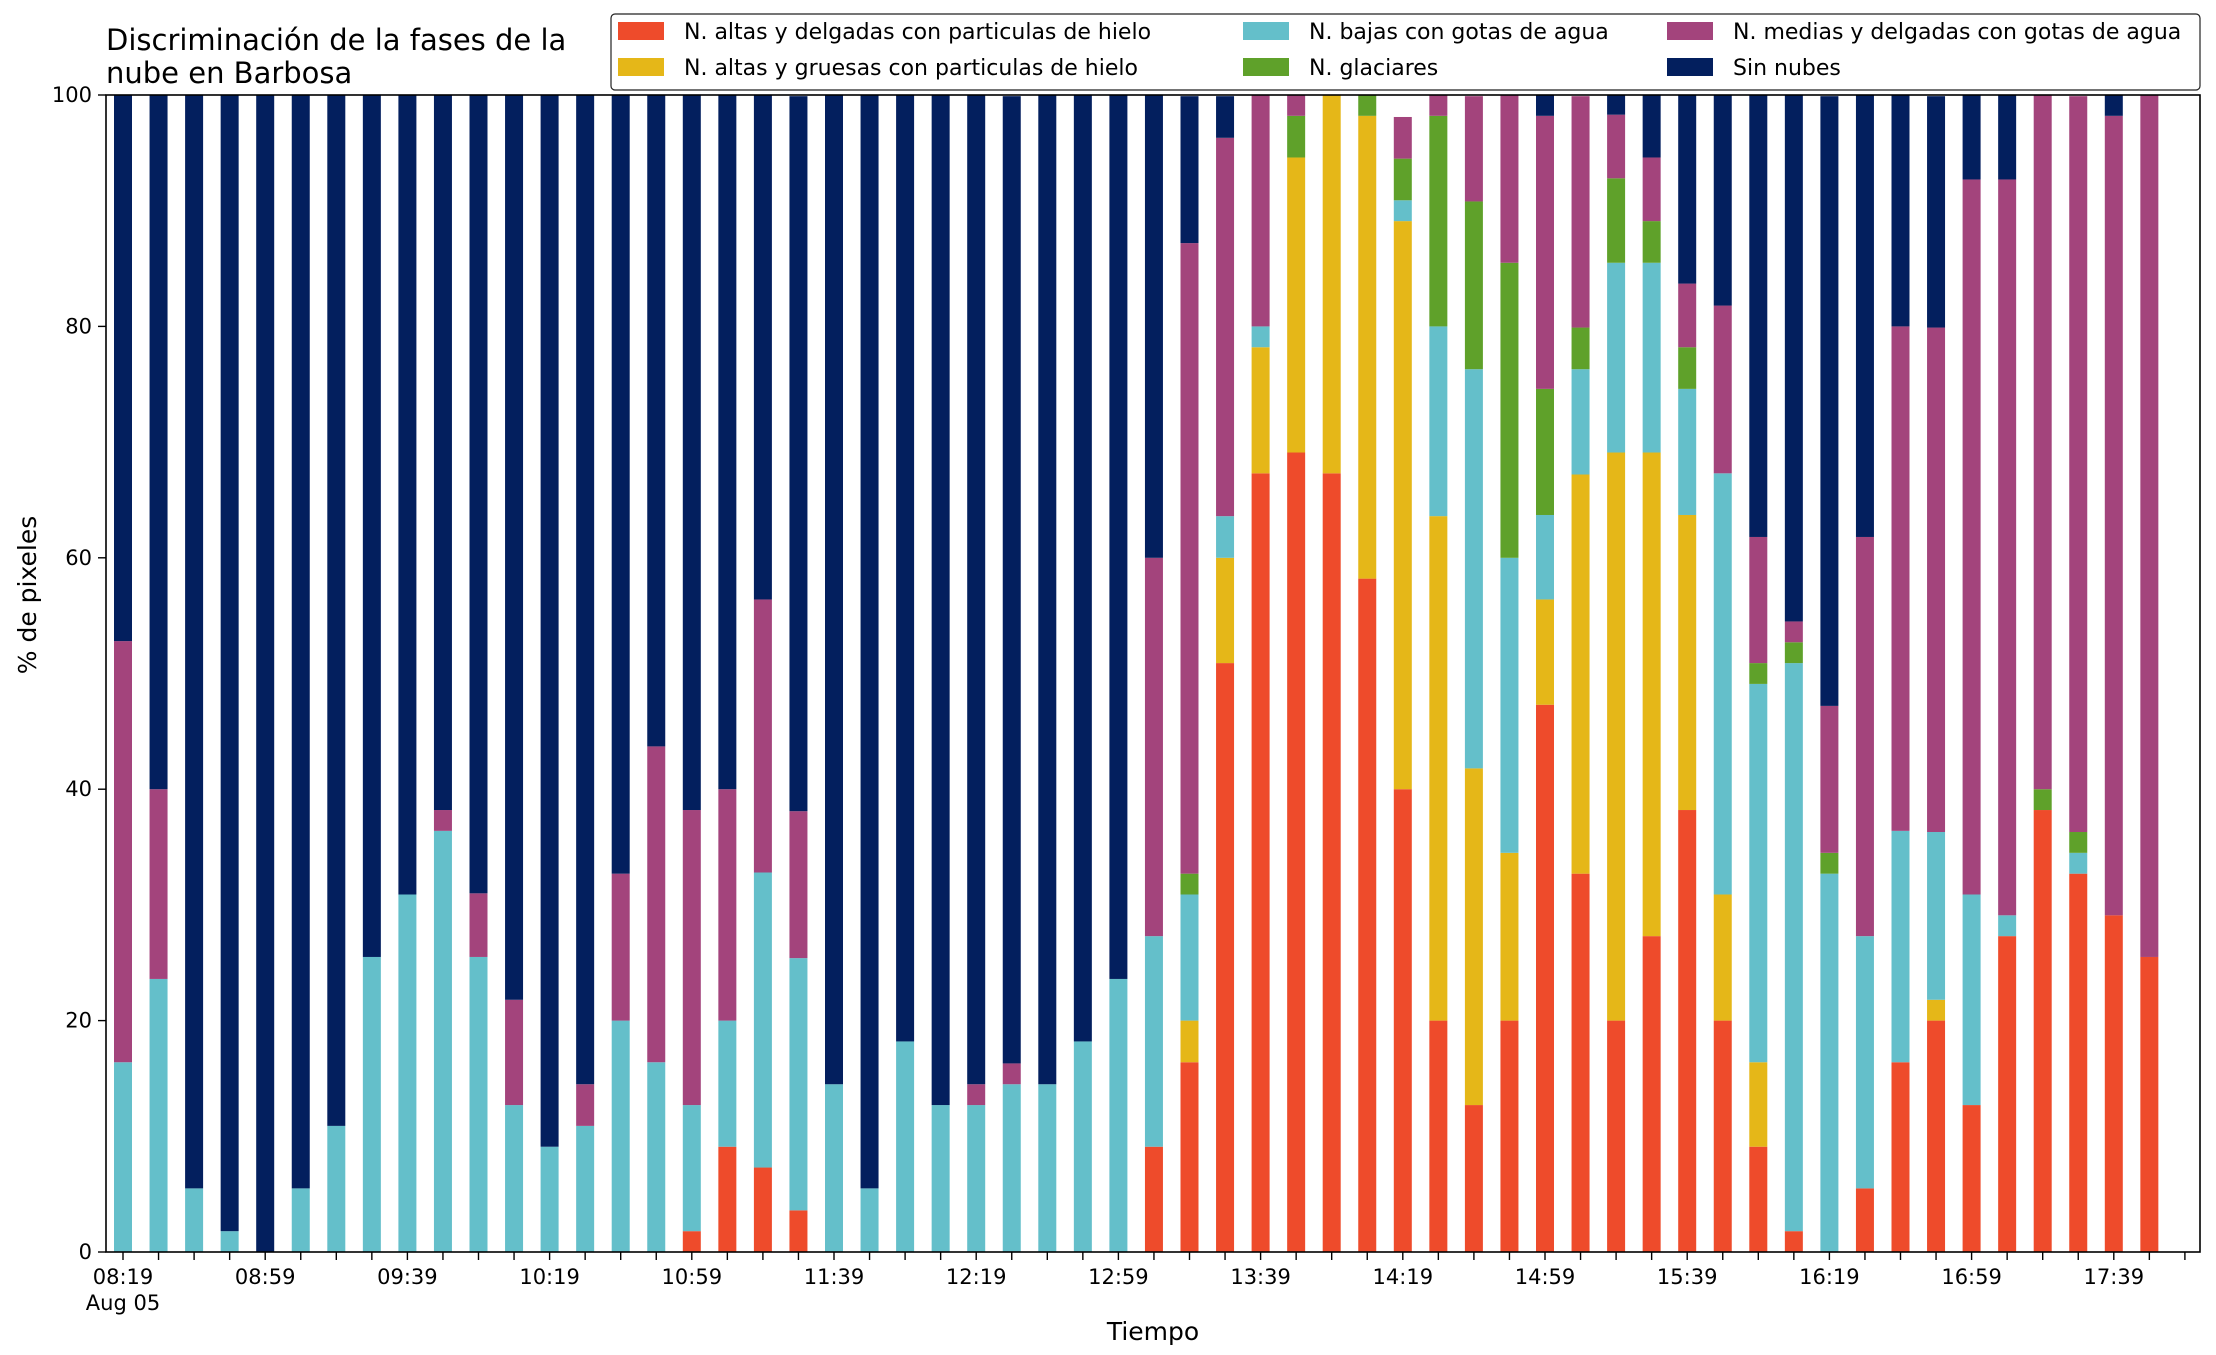  I want to click on bar-segment-12:39-series-5, so click(1047, 590).